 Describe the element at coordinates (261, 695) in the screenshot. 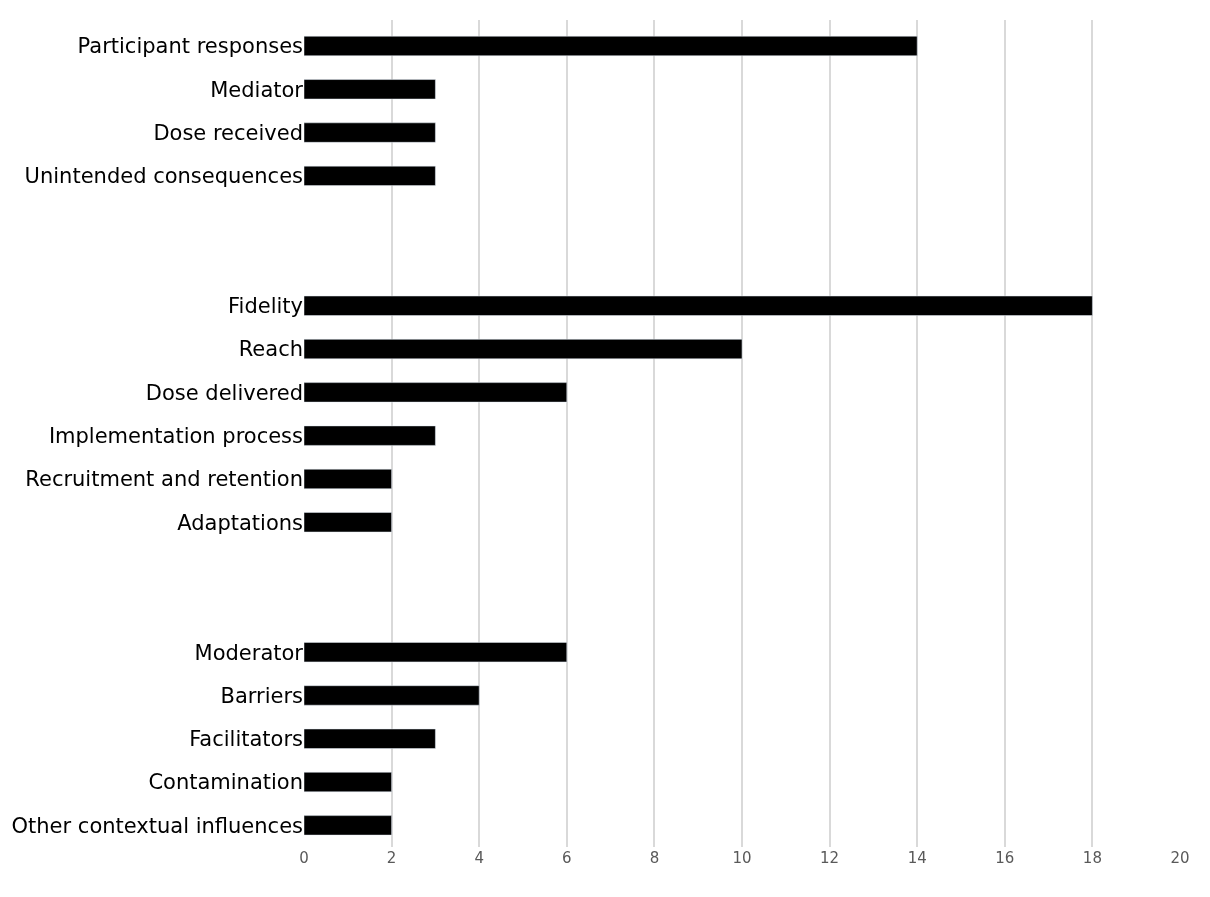

I see `y-tick-label: Barriers` at that location.